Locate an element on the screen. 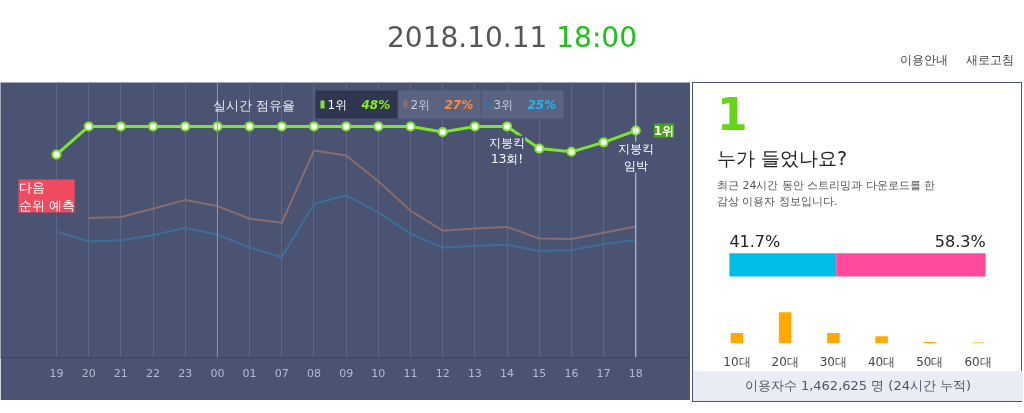 The width and height of the screenshot is (1024, 413). x-tick-label: 20대 is located at coordinates (785, 361).